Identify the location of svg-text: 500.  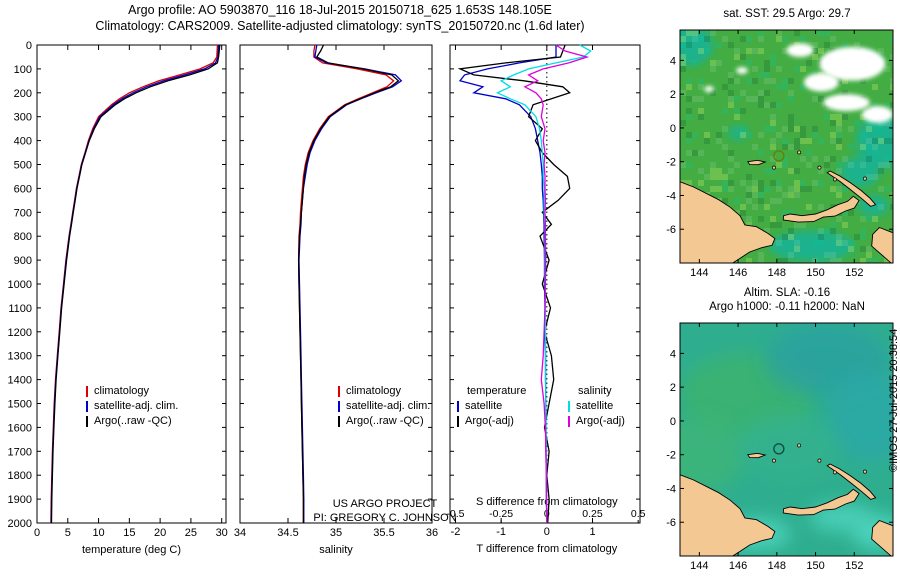
(23, 166).